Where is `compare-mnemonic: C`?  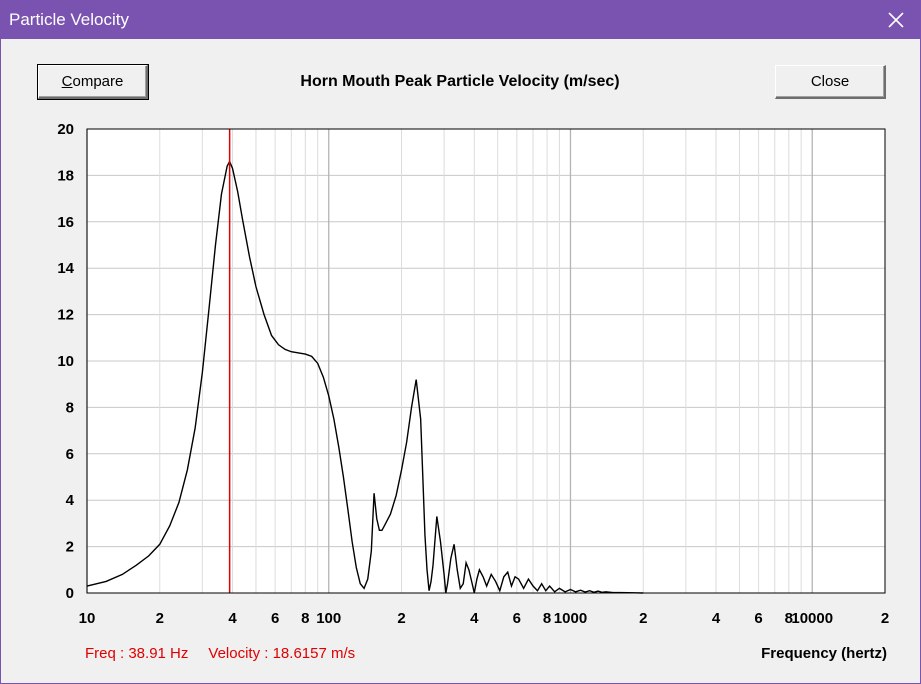 compare-mnemonic: C is located at coordinates (67, 81).